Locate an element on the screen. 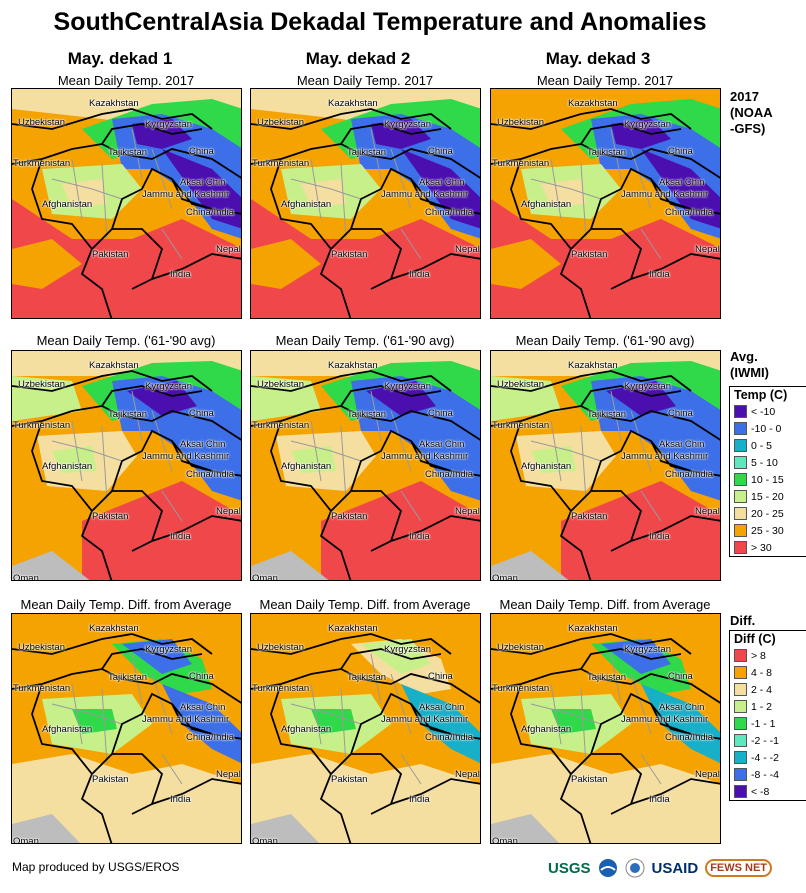  legend-label: 1 - 2 is located at coordinates (762, 706).